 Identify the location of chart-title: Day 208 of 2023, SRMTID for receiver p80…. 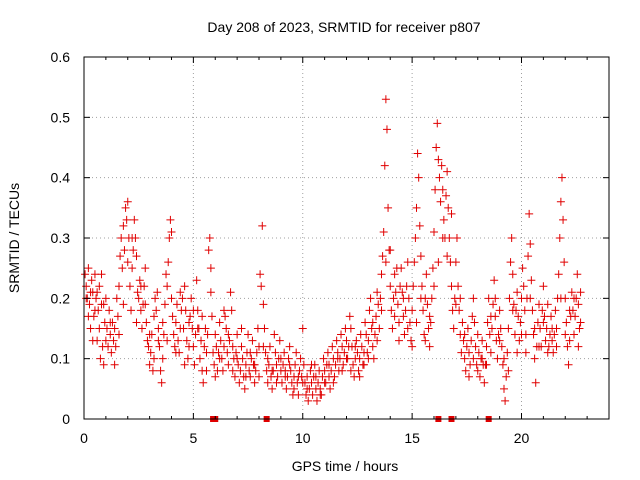
(343, 27).